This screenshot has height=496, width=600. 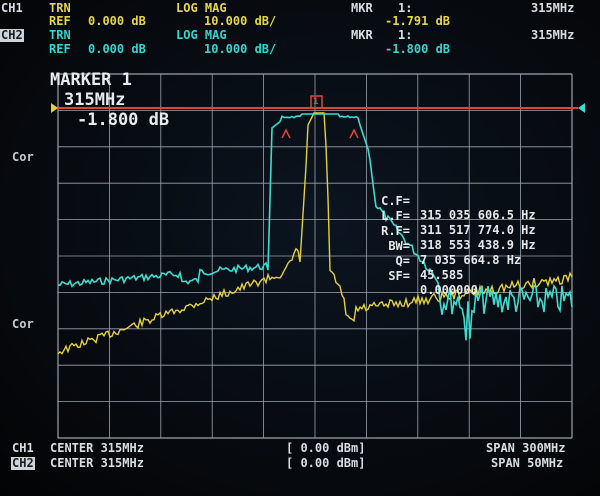 I want to click on ch1-ref-label: REF, so click(x=60, y=21).